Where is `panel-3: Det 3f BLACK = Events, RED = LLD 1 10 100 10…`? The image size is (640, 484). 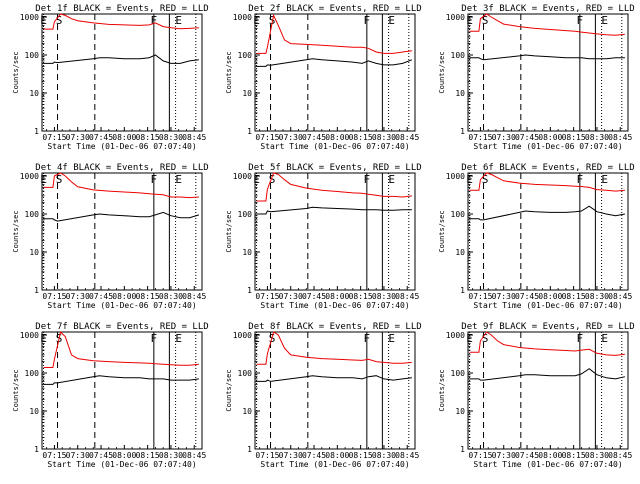
panel-3: Det 3f BLACK = Events, RED = LLD 1 10 100 10… is located at coordinates (536, 77).